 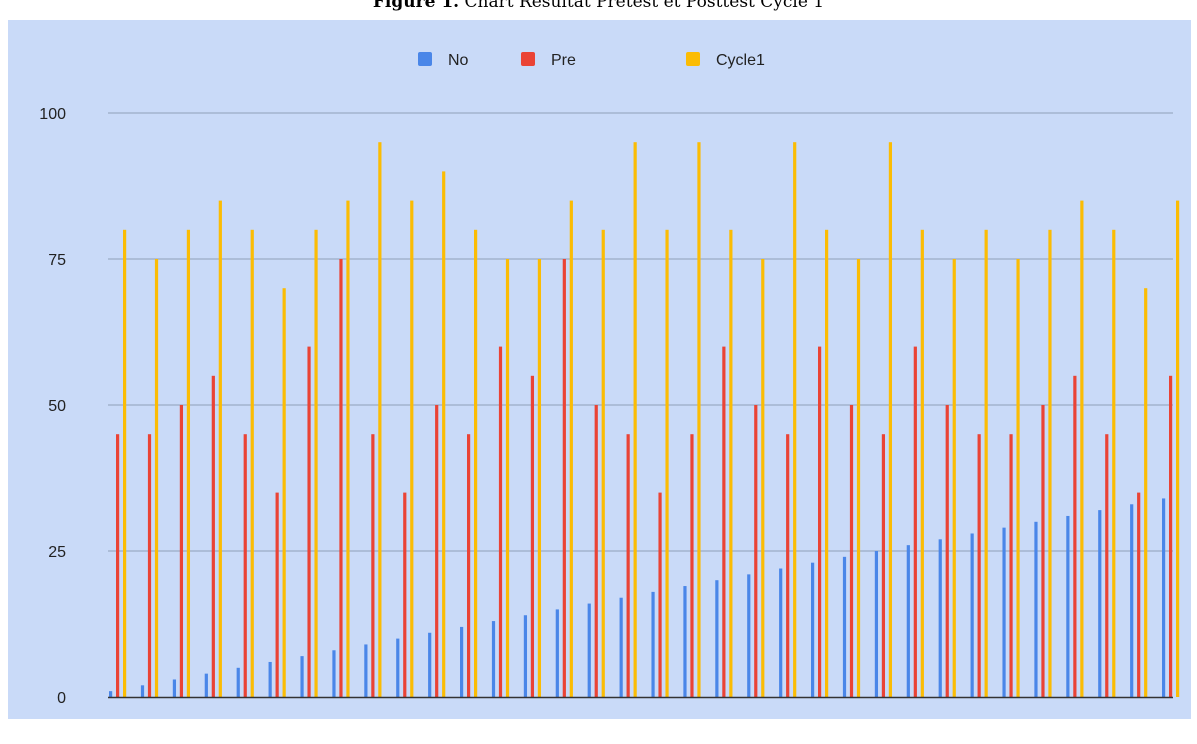 I want to click on y-tick-label: 100, so click(x=52, y=114).